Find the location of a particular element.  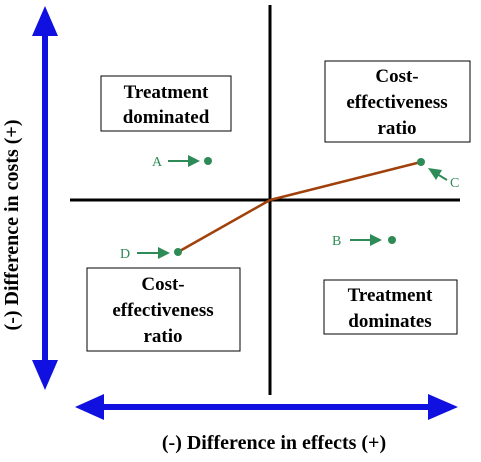

quadrant-box-top-right: Cost- effectiveness ratio is located at coordinates (397, 101).